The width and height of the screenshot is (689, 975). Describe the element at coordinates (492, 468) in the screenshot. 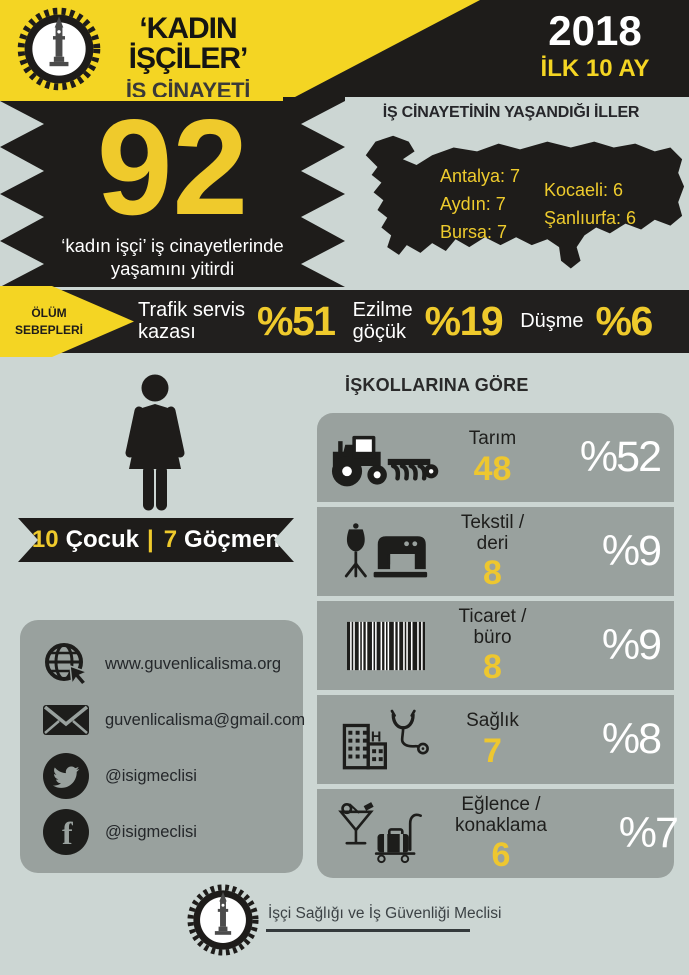

I see `sector-count: 48` at that location.